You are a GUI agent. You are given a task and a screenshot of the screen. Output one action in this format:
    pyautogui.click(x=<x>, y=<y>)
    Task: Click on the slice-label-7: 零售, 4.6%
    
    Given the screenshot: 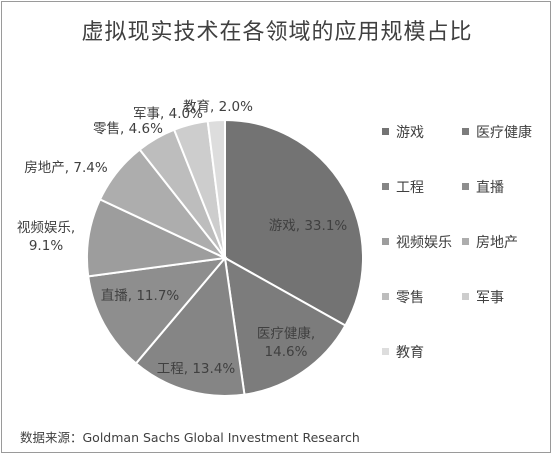 What is the action you would take?
    pyautogui.click(x=128, y=129)
    